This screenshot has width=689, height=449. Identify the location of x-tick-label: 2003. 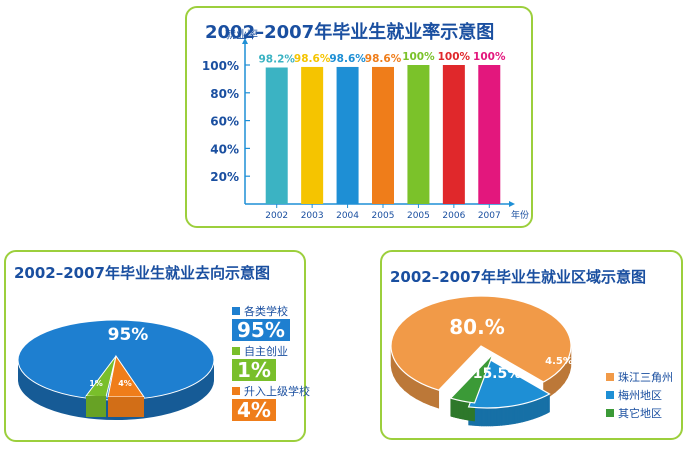
(312, 216).